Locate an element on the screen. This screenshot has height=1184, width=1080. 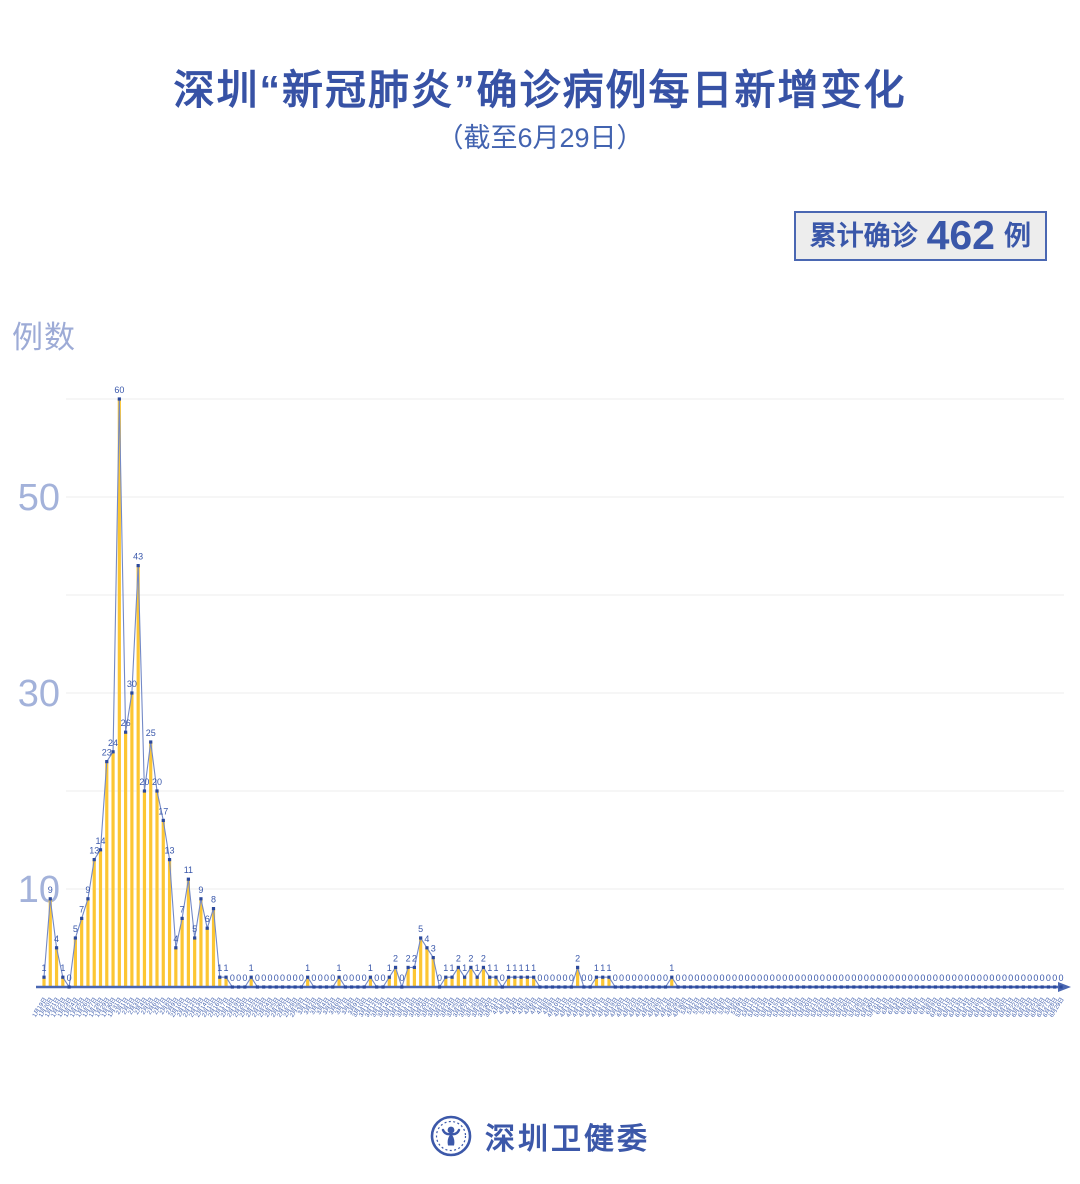
value-label: 2 is located at coordinates (483, 958).